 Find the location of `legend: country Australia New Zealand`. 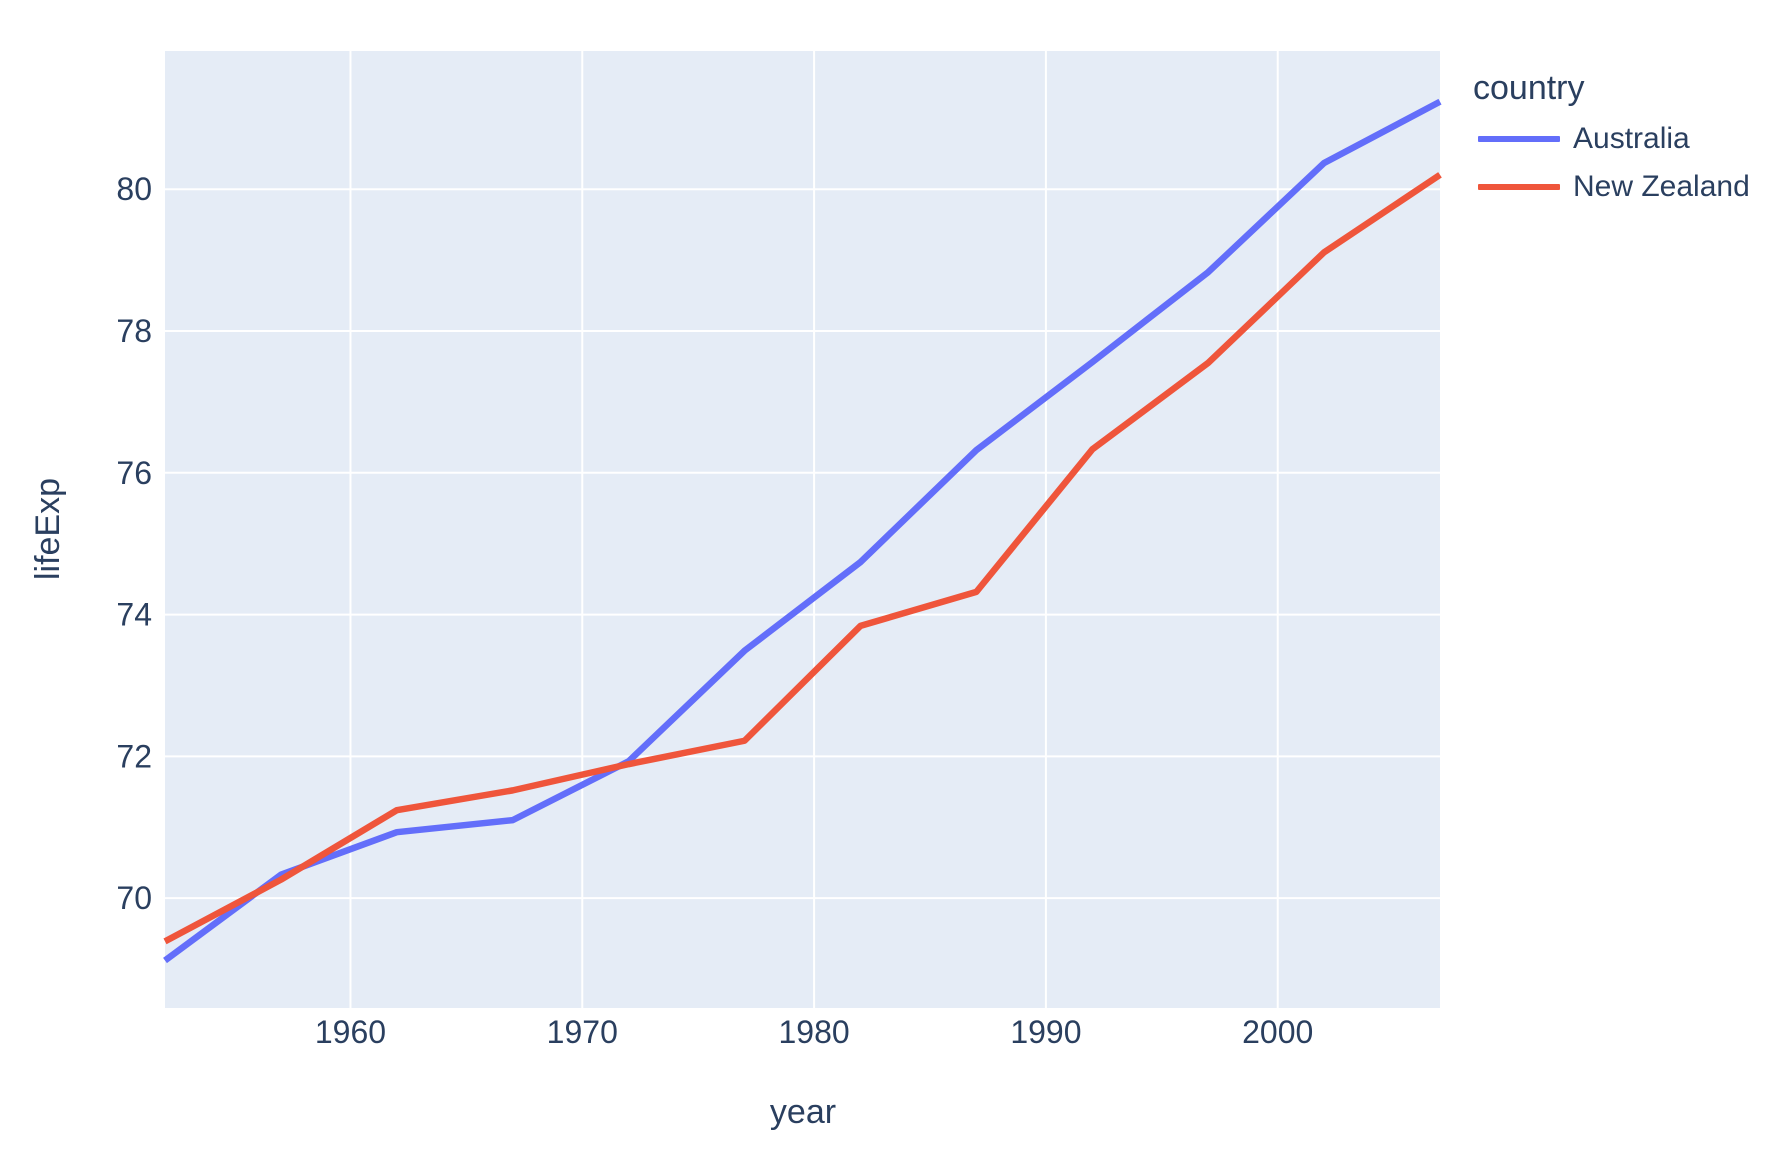

legend: country Australia New Zealand is located at coordinates (1611, 140).